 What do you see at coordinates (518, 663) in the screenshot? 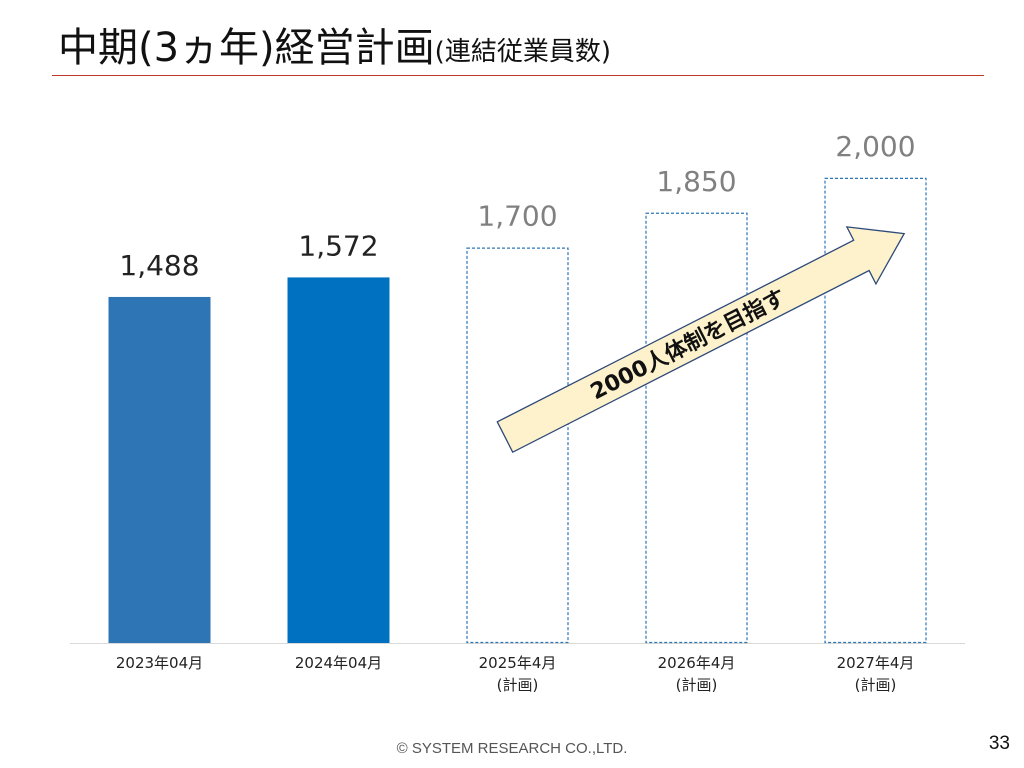
I see `x-tick-label-2: 2025年4月` at bounding box center [518, 663].